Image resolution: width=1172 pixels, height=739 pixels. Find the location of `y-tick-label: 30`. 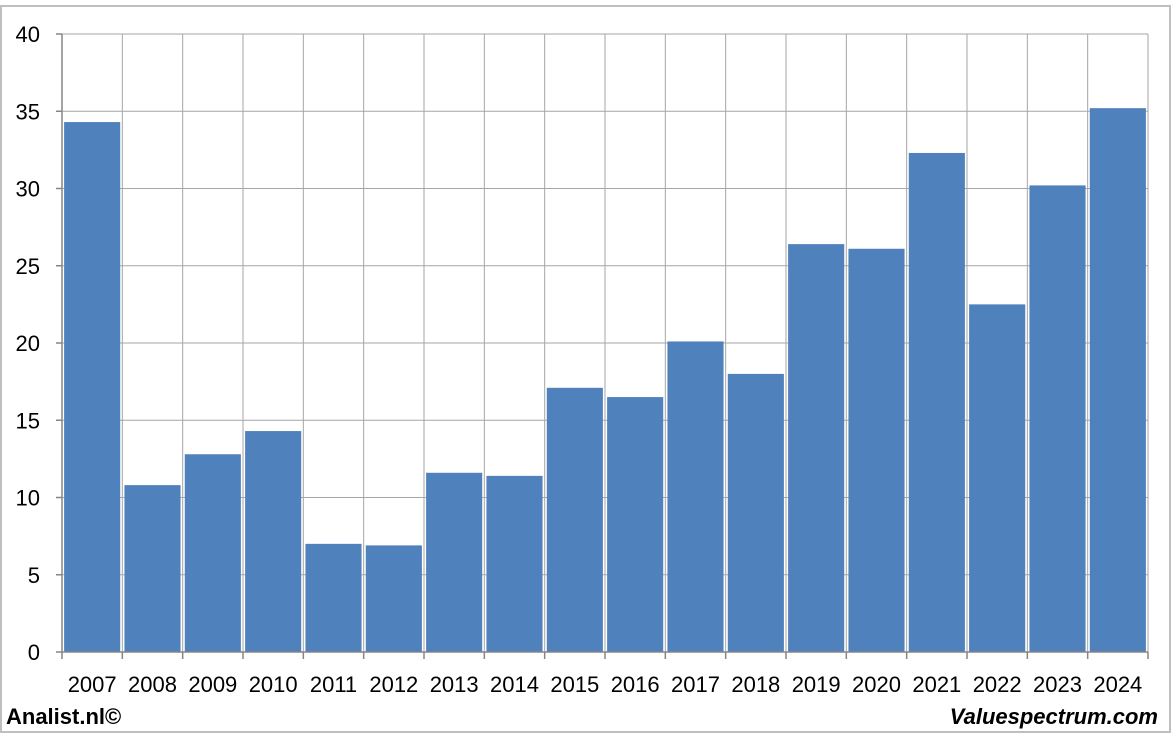

y-tick-label: 30 is located at coordinates (28, 189).